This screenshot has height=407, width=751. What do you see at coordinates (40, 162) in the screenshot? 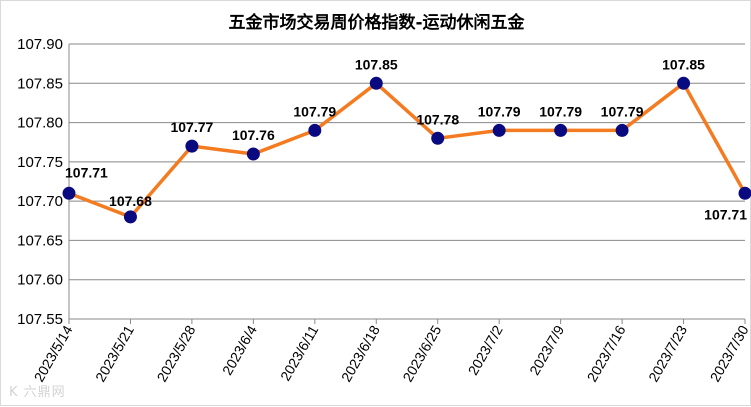
I see `y-tick-label: 107.75` at bounding box center [40, 162].